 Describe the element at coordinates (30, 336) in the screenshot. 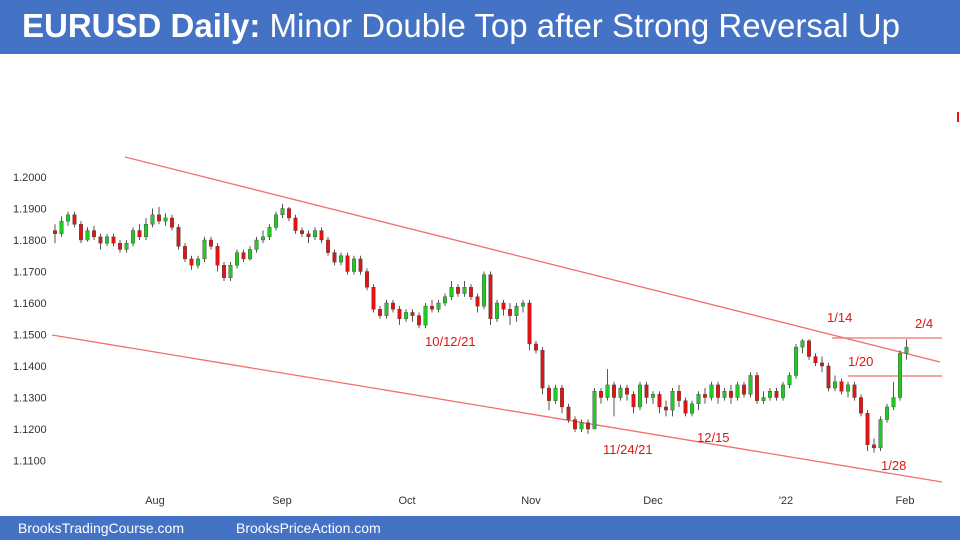

I see `y-tick-label: 1.1500` at that location.